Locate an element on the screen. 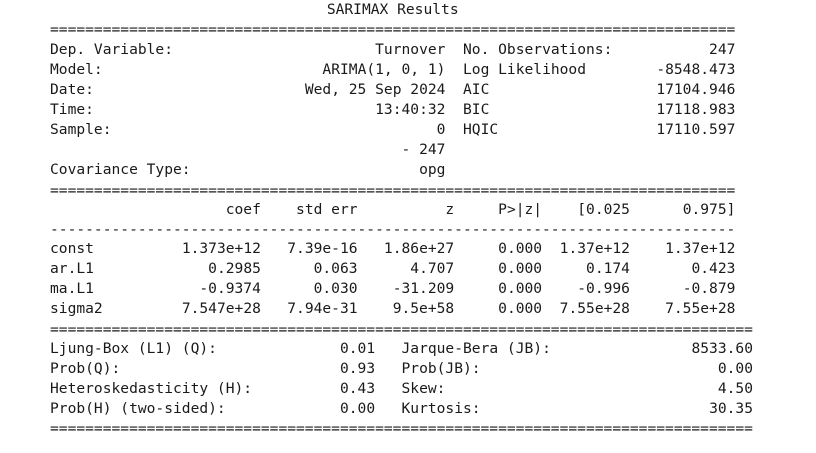 The height and width of the screenshot is (453, 816). model-stat-label: AIC is located at coordinates (476, 89).